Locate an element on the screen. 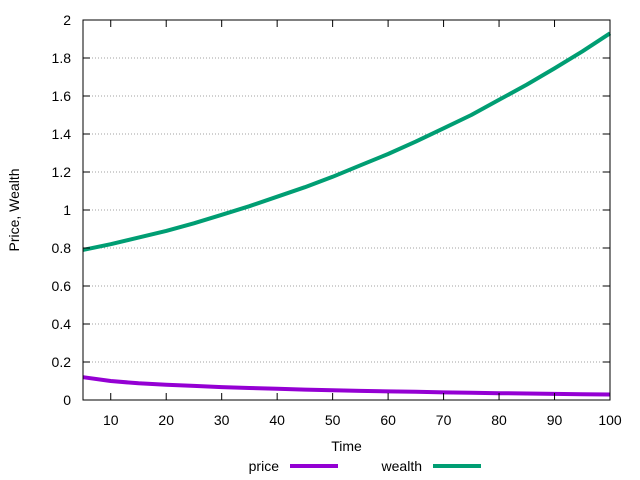 Image resolution: width=640 pixels, height=480 pixels. y-tick-label: 0.4 is located at coordinates (62, 324).